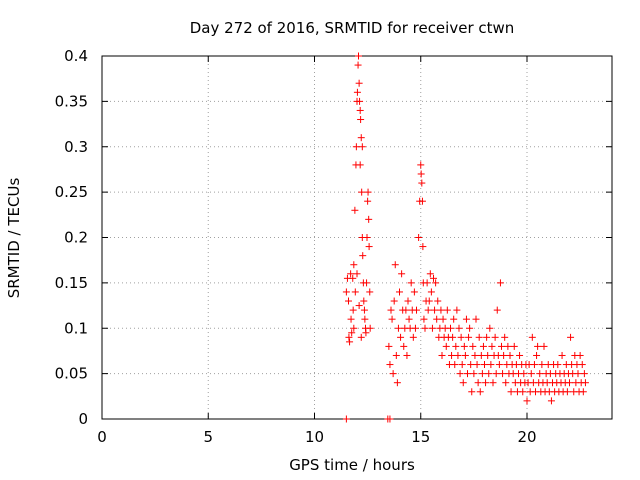  Describe the element at coordinates (83, 419) in the screenshot. I see `y-tick-label: 0` at that location.